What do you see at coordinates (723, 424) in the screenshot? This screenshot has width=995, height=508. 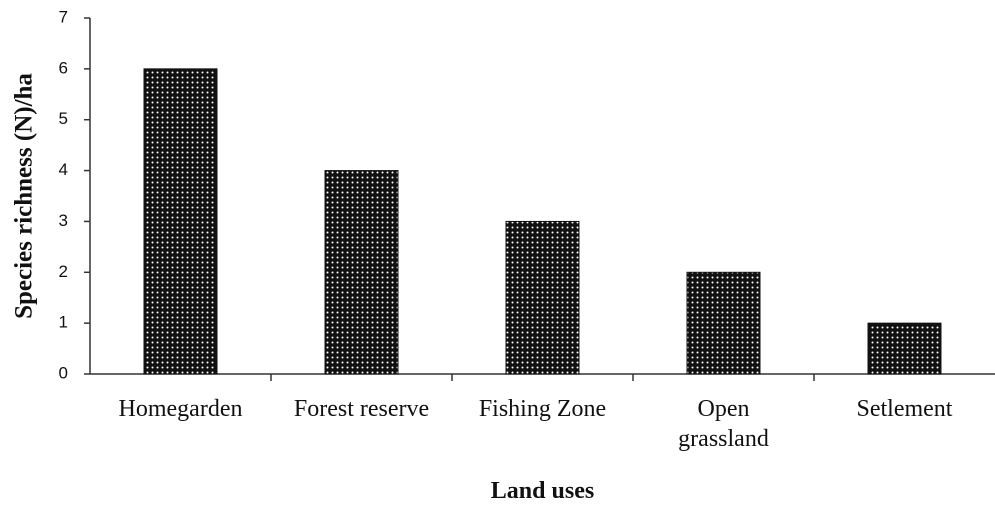 I see `x-tick-label: Open grassland` at bounding box center [723, 424].